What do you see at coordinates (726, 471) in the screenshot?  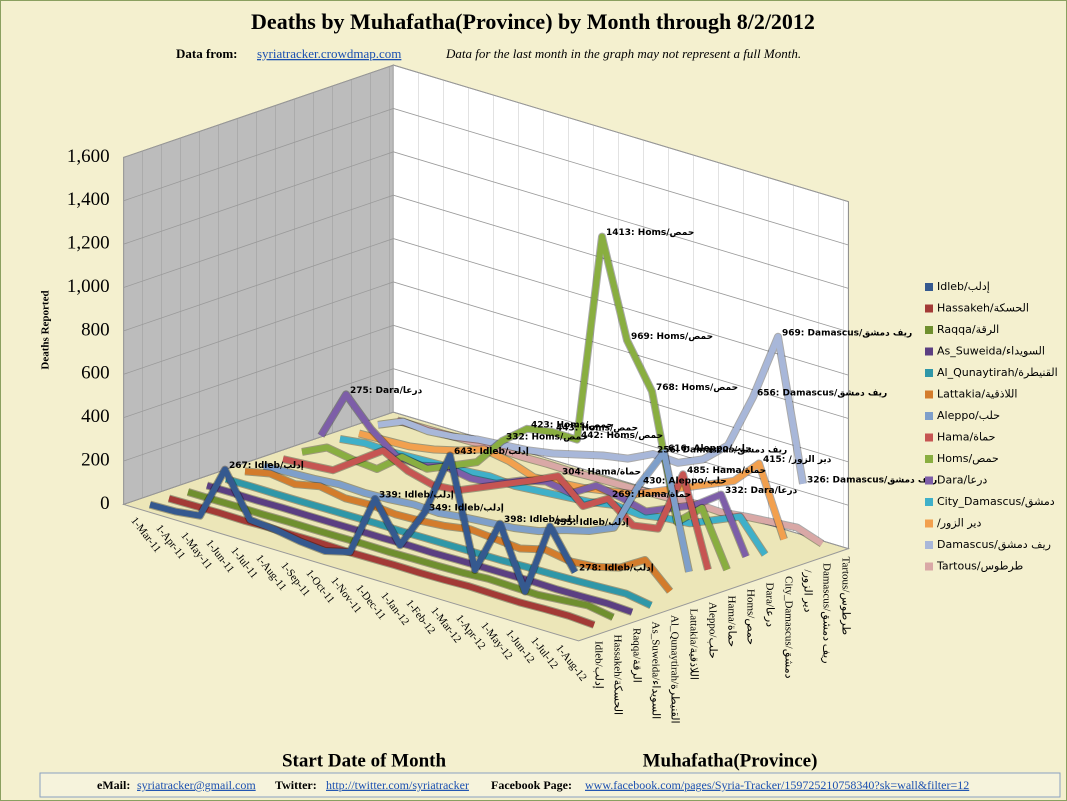 I see `data-label: 485: Hama/حماة` at bounding box center [726, 471].